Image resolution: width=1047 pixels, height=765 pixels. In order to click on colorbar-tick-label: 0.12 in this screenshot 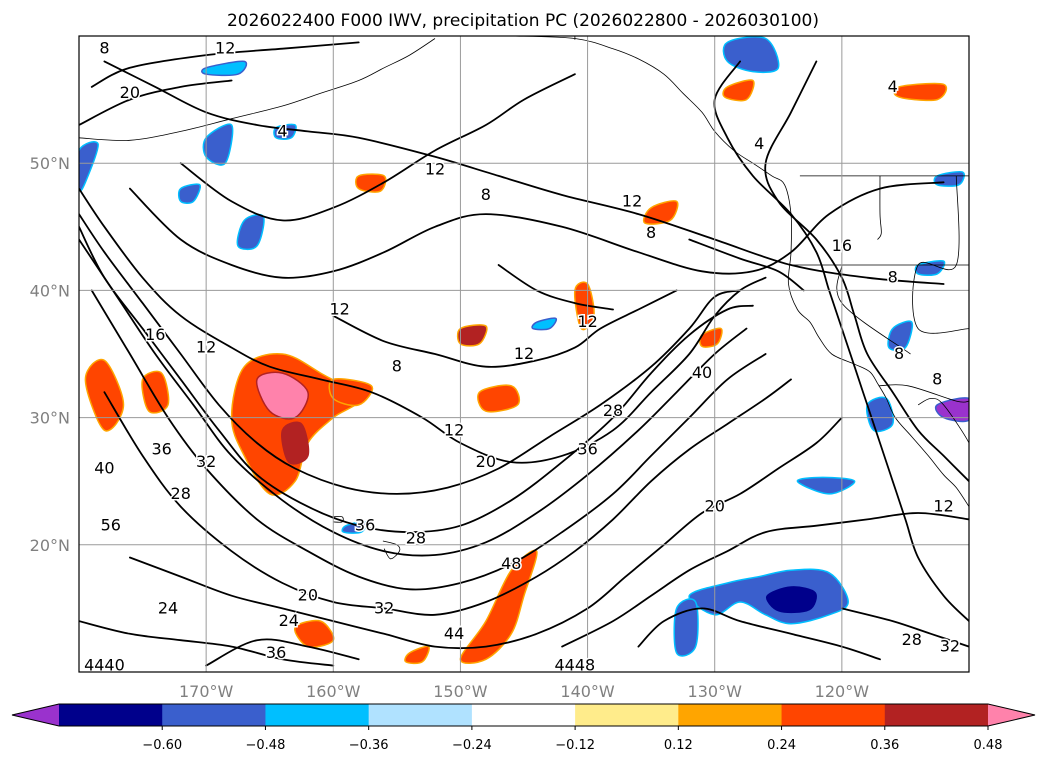, I will do `click(678, 745)`.